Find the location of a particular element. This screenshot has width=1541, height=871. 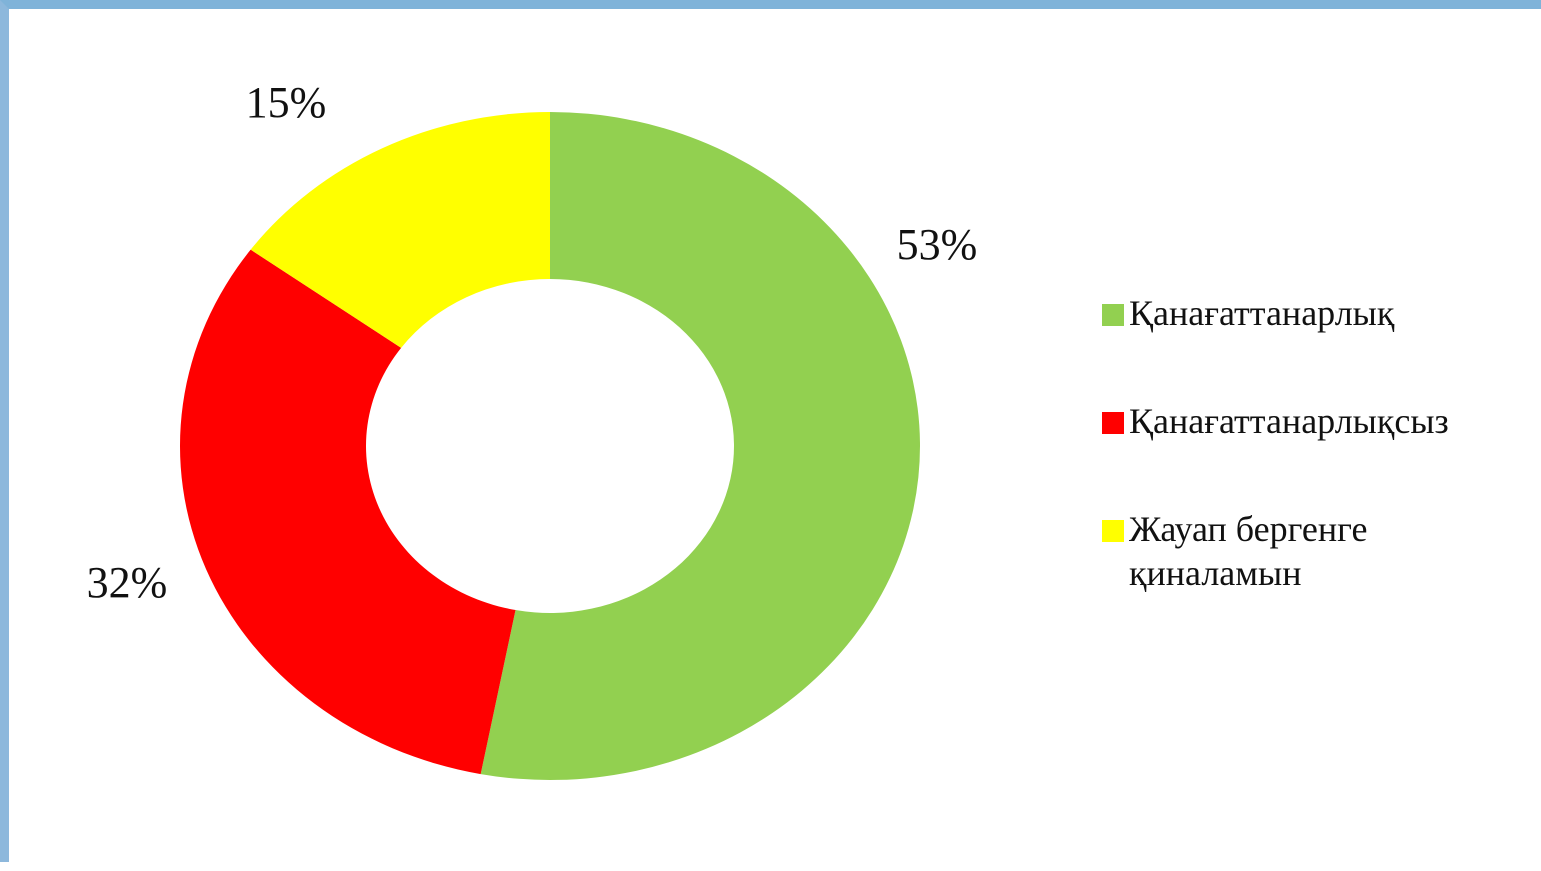

legend-item: Қанағаттанарлық is located at coordinates (1279, 313).